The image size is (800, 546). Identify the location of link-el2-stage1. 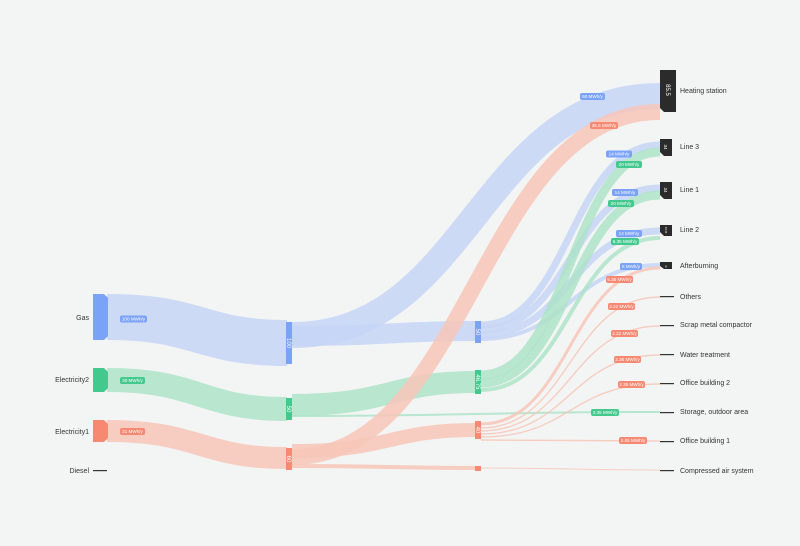
(197, 394).